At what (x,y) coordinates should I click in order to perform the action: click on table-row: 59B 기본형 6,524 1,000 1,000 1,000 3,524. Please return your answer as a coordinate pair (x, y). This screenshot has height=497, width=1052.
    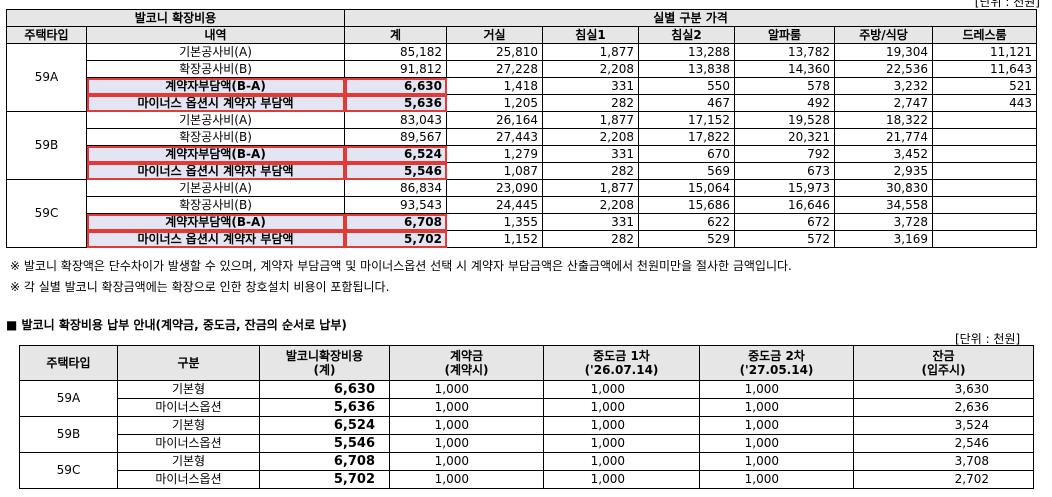
    Looking at the image, I should click on (526, 434).